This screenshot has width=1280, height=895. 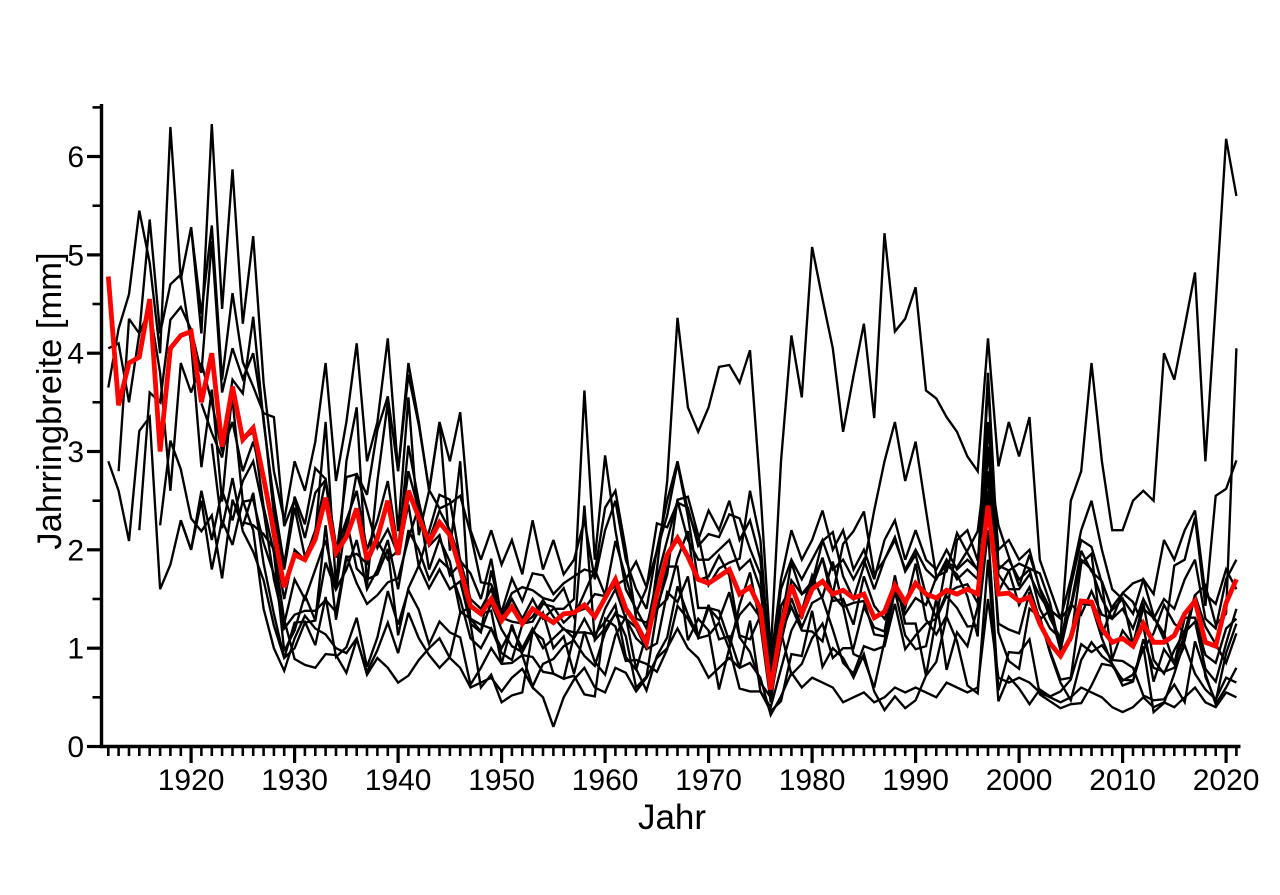 What do you see at coordinates (501, 780) in the screenshot?
I see `svg-text: 1950` at bounding box center [501, 780].